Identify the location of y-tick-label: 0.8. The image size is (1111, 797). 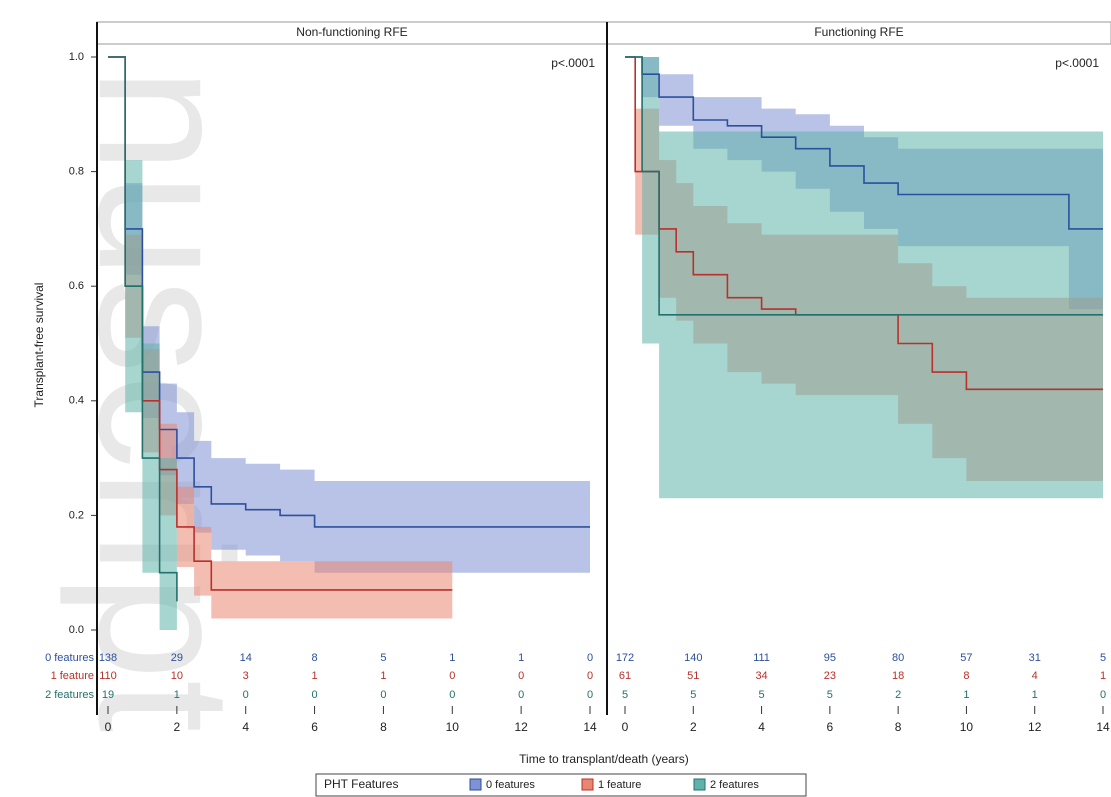
(76, 172).